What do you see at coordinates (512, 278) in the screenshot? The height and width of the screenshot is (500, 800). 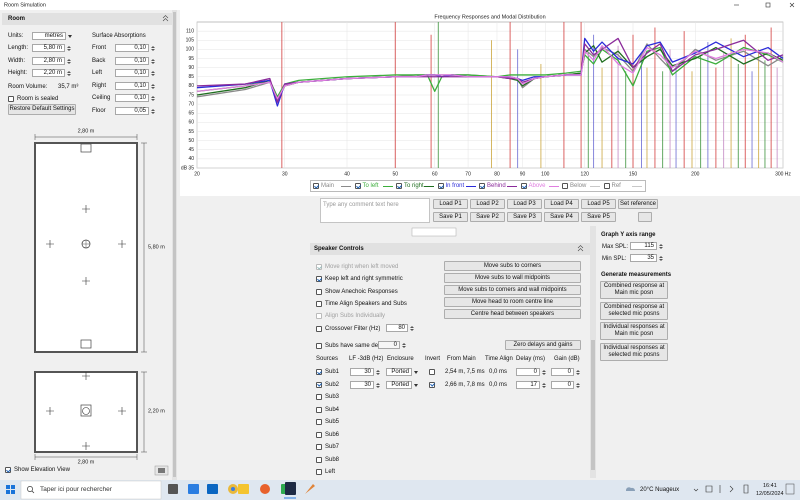 I see `speaker-button: Move subs to wall midpoints` at bounding box center [512, 278].